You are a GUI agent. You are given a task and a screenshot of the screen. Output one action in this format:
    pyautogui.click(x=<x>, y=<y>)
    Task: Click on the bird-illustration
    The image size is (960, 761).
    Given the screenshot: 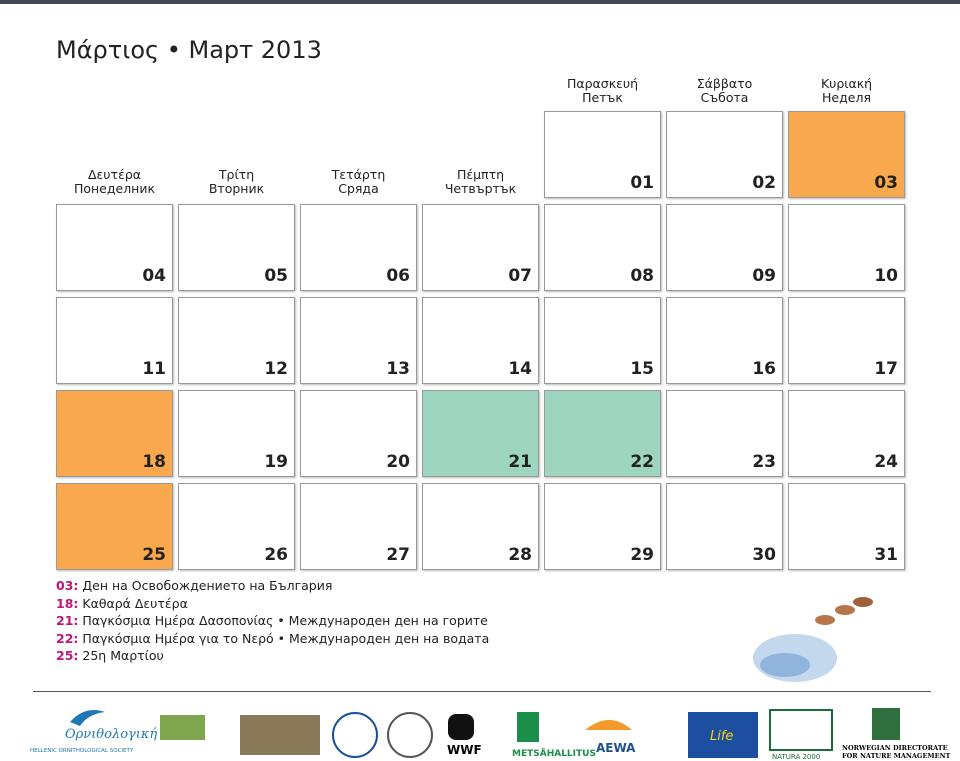 What is the action you would take?
    pyautogui.click(x=813, y=639)
    